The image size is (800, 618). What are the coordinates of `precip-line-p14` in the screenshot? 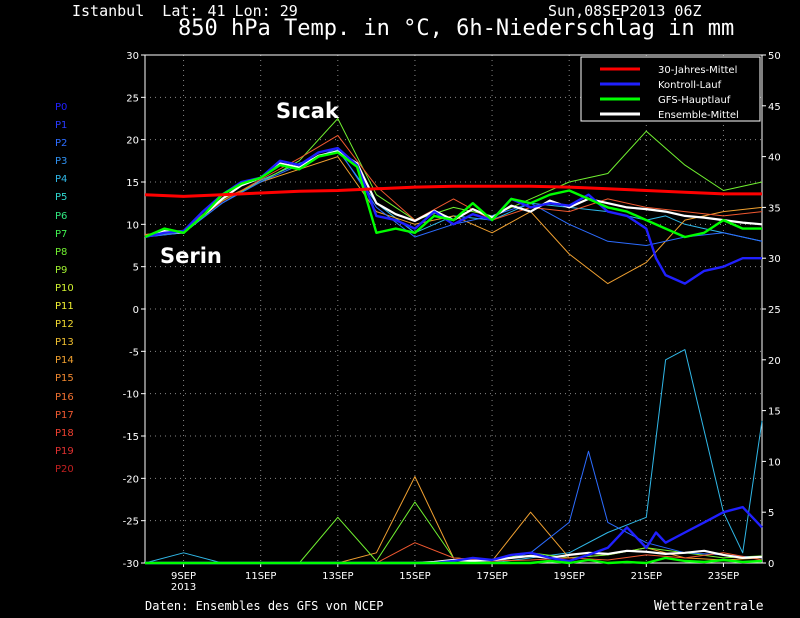 It's located at (454, 520).